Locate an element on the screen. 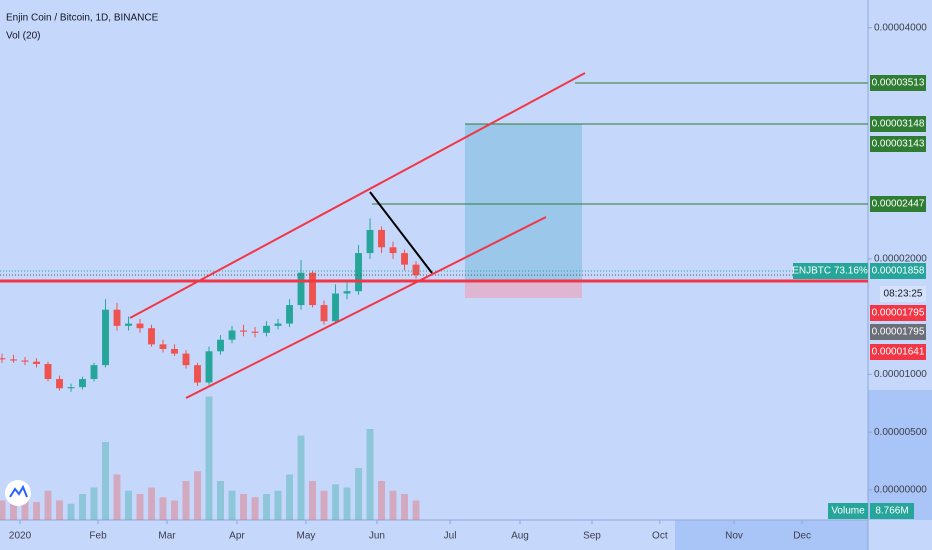 The height and width of the screenshot is (550, 932). price-label: 0.00001641 is located at coordinates (898, 352).